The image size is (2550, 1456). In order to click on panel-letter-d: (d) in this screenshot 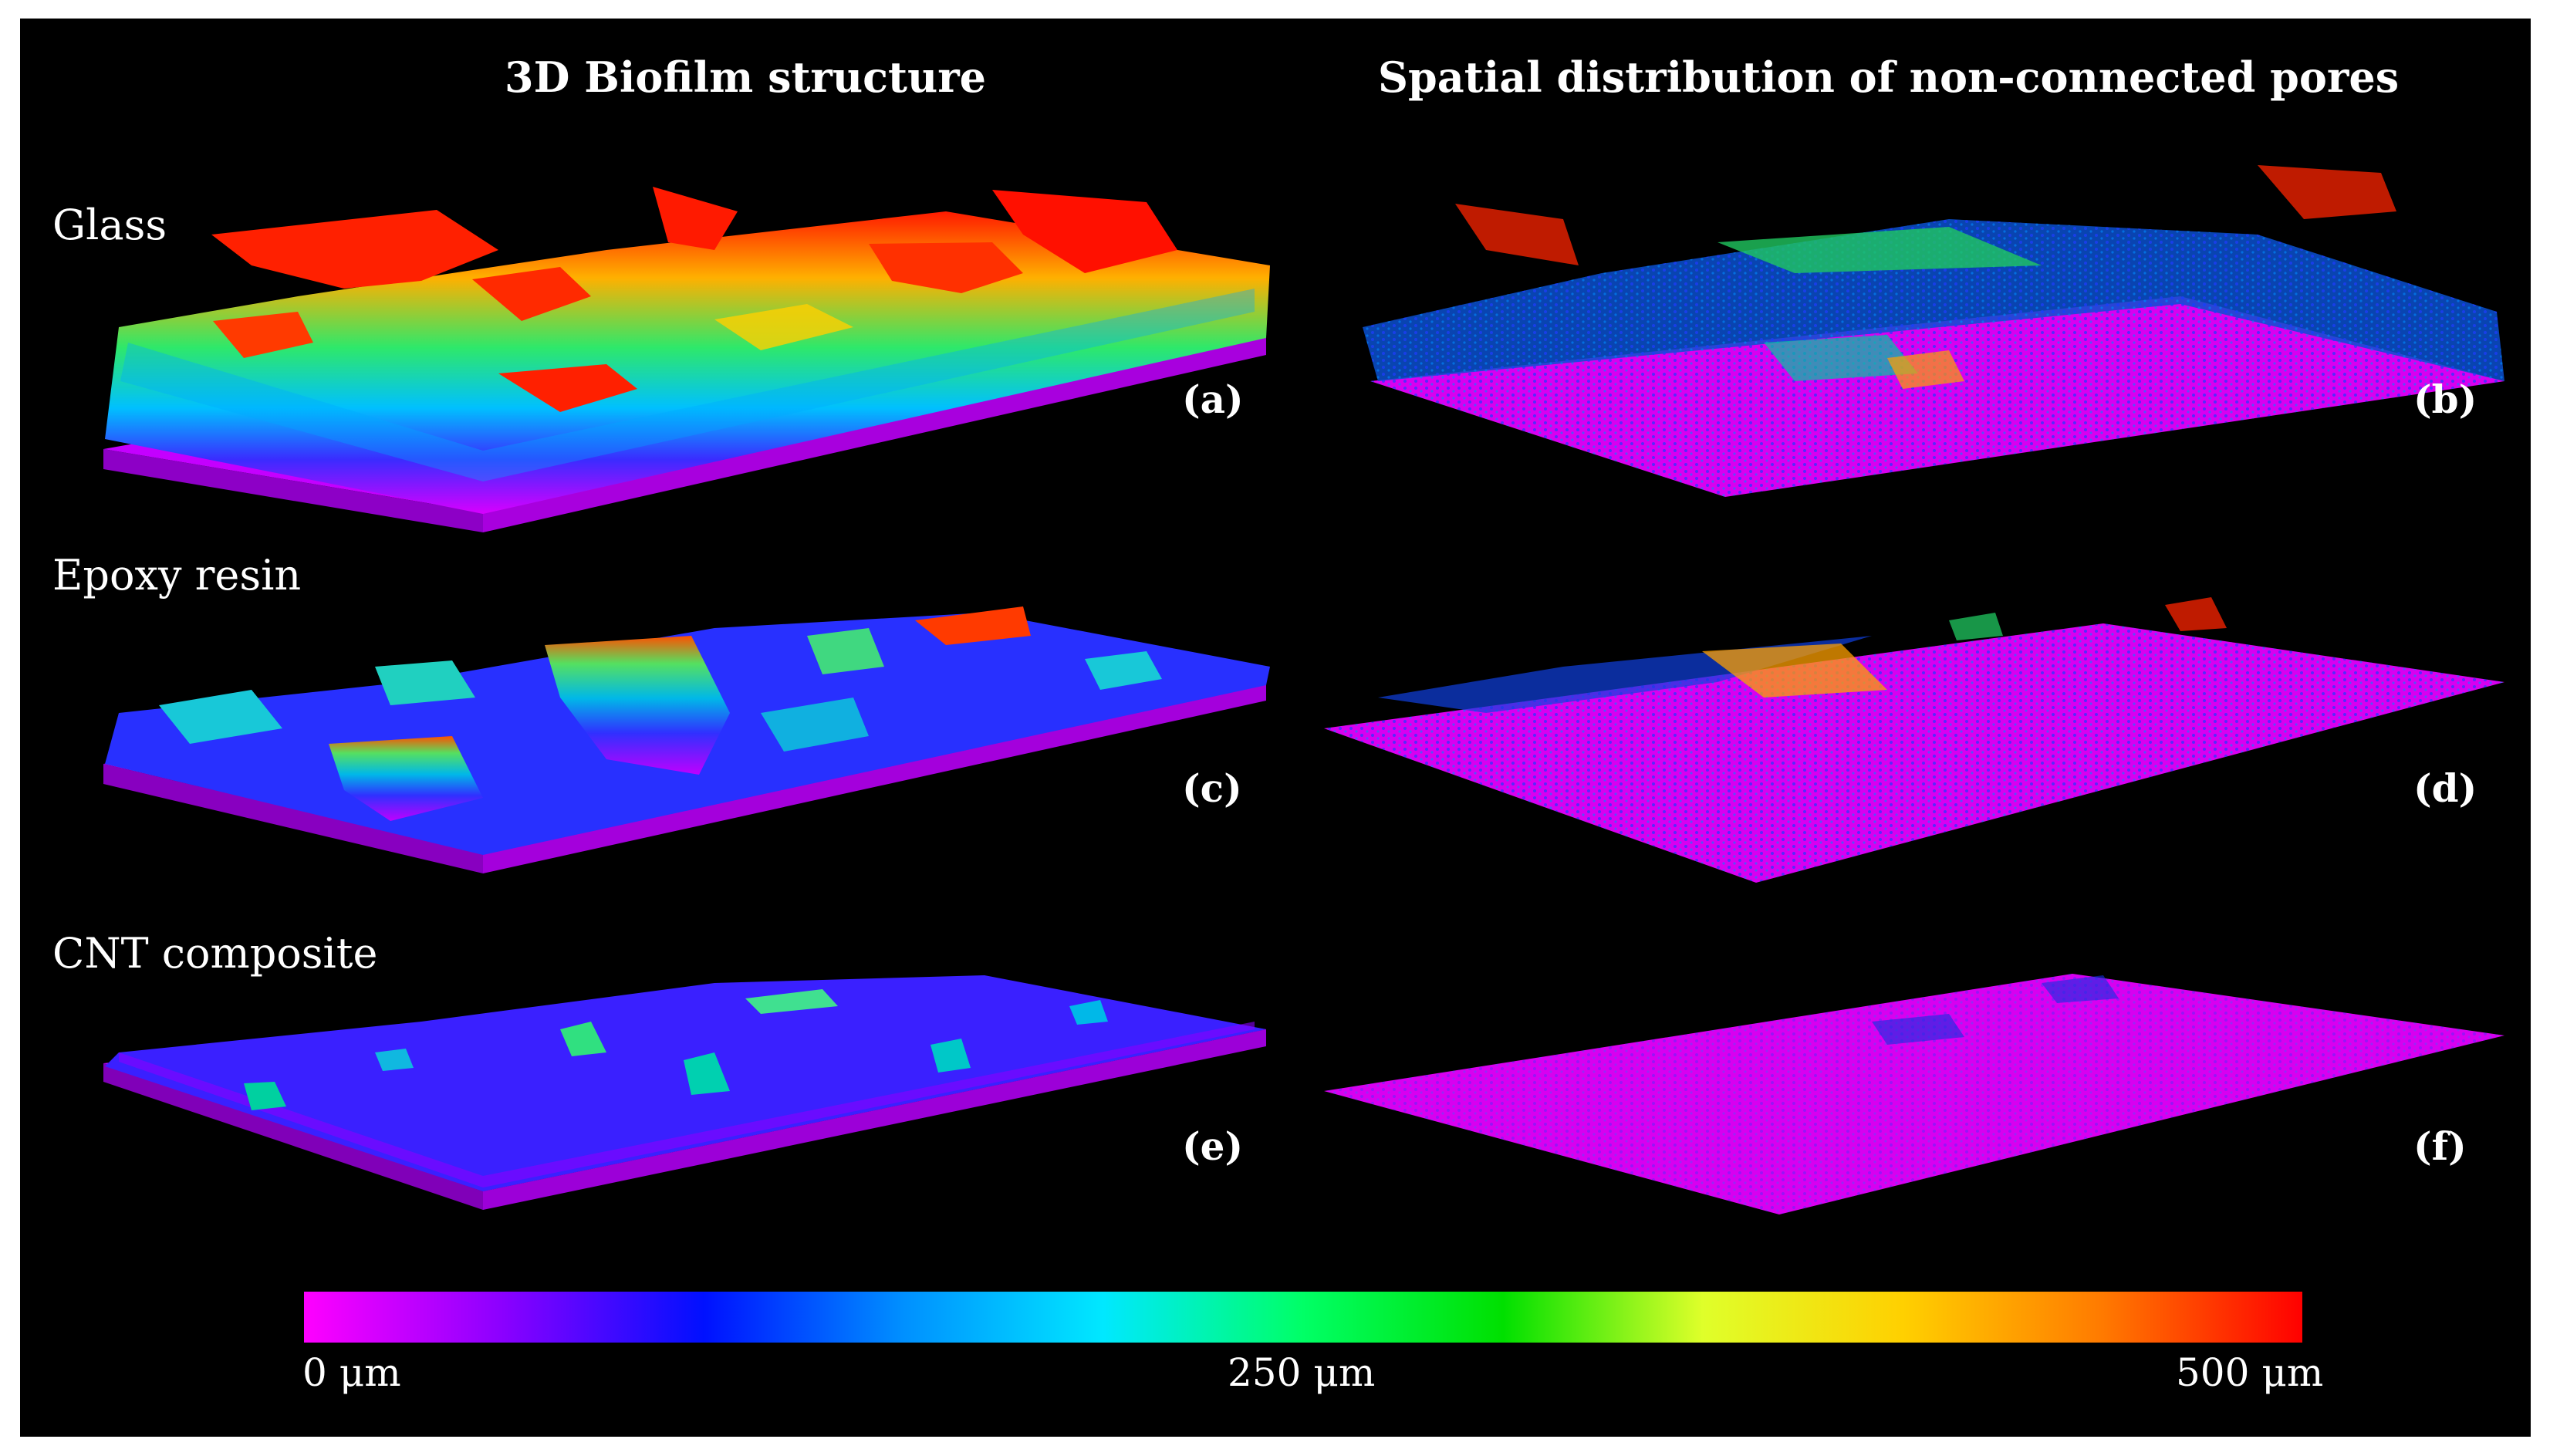, I will do `click(2445, 788)`.